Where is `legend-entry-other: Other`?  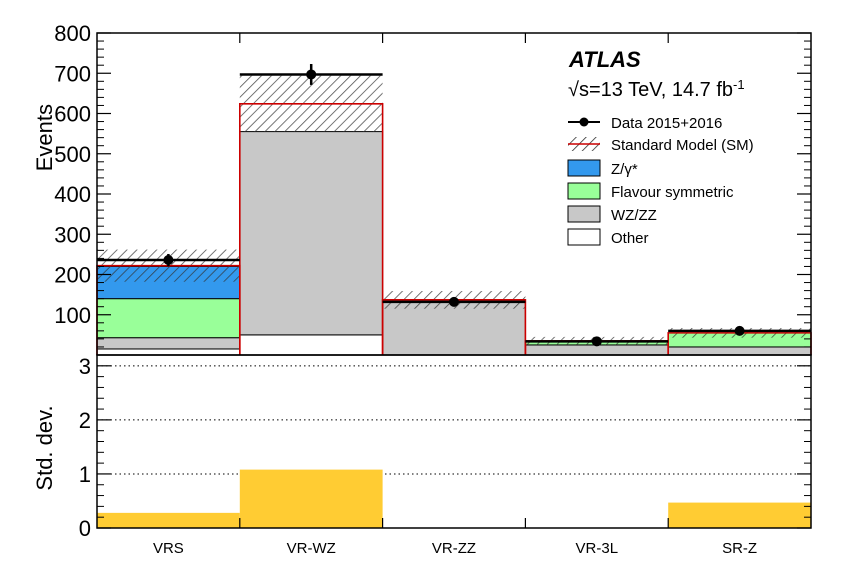 legend-entry-other: Other is located at coordinates (608, 237).